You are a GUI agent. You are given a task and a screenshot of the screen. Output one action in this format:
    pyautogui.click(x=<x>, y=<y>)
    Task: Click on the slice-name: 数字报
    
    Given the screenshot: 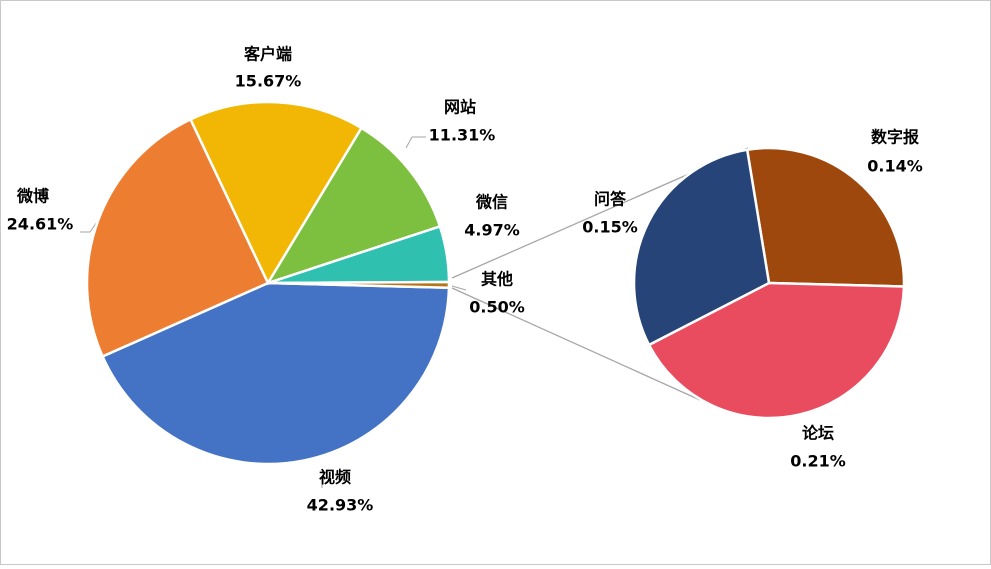 What is the action you would take?
    pyautogui.click(x=895, y=137)
    